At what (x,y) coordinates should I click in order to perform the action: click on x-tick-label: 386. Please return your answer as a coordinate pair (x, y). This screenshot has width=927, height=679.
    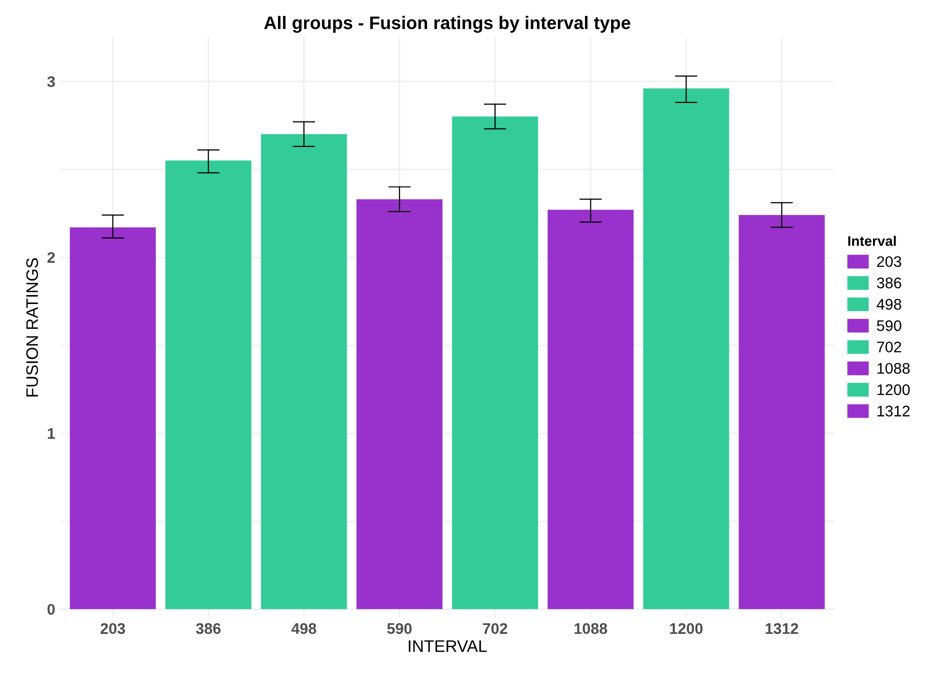
    Looking at the image, I should click on (208, 628).